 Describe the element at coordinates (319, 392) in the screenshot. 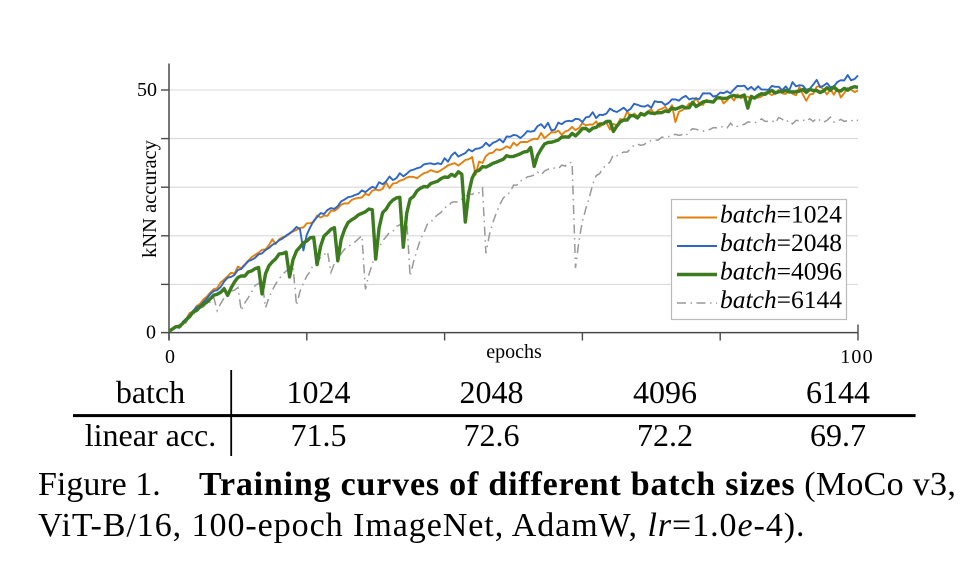

I see `svg-text: 1024` at that location.